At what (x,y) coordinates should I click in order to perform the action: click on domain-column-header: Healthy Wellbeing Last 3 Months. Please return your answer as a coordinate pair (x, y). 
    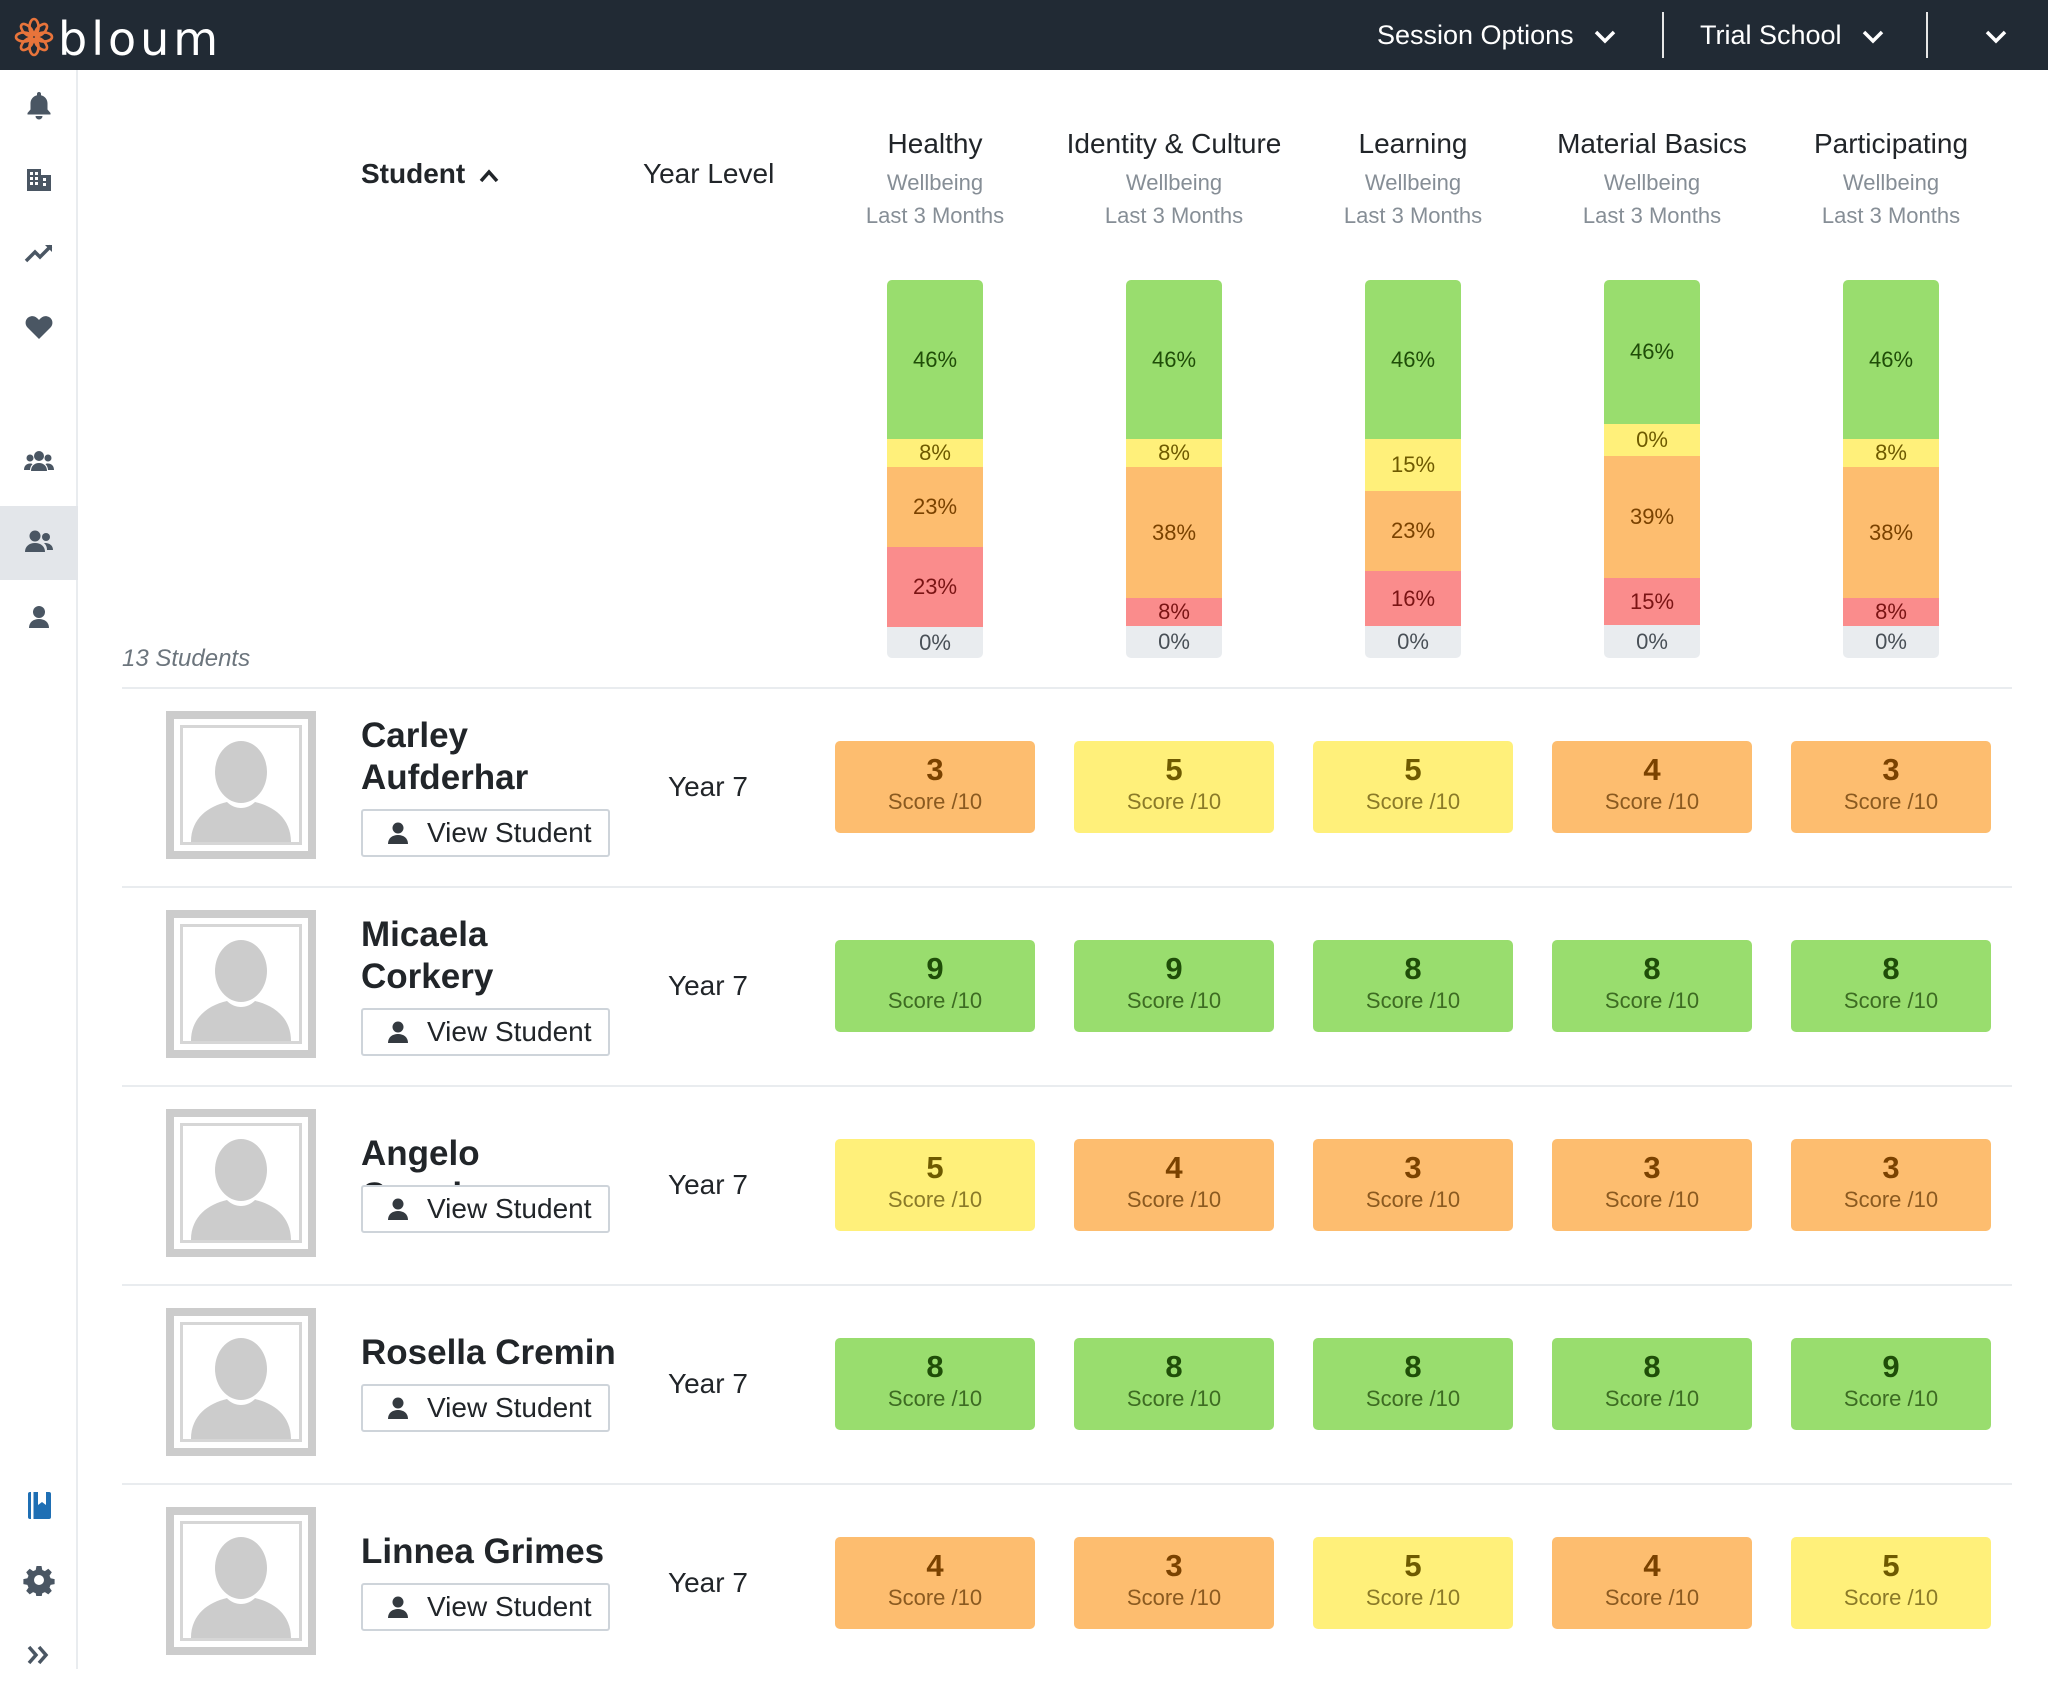
    Looking at the image, I should click on (935, 180).